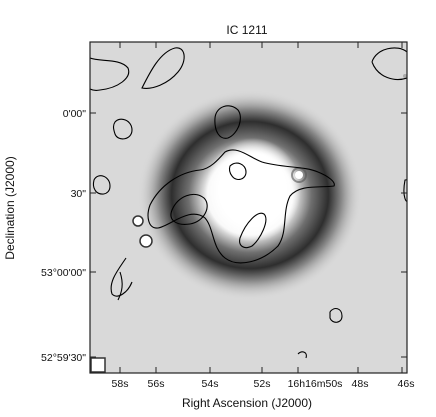  Describe the element at coordinates (120, 384) in the screenshot. I see `x-tick-label: 58s` at that location.